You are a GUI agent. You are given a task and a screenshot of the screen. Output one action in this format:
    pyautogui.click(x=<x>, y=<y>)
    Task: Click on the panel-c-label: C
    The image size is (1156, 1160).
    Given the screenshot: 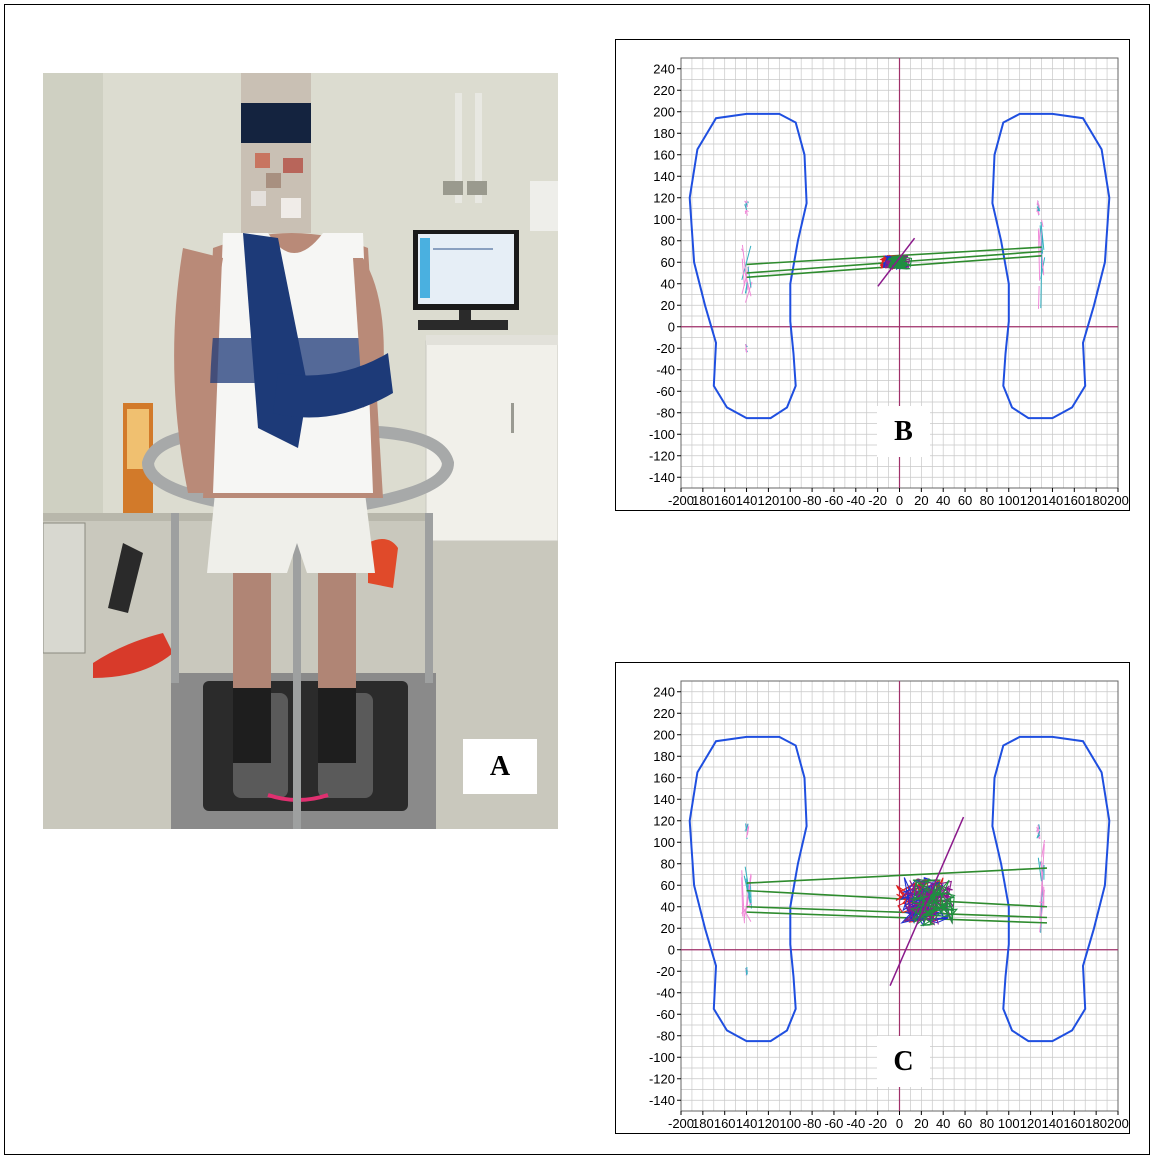 What is the action you would take?
    pyautogui.click(x=903, y=1061)
    